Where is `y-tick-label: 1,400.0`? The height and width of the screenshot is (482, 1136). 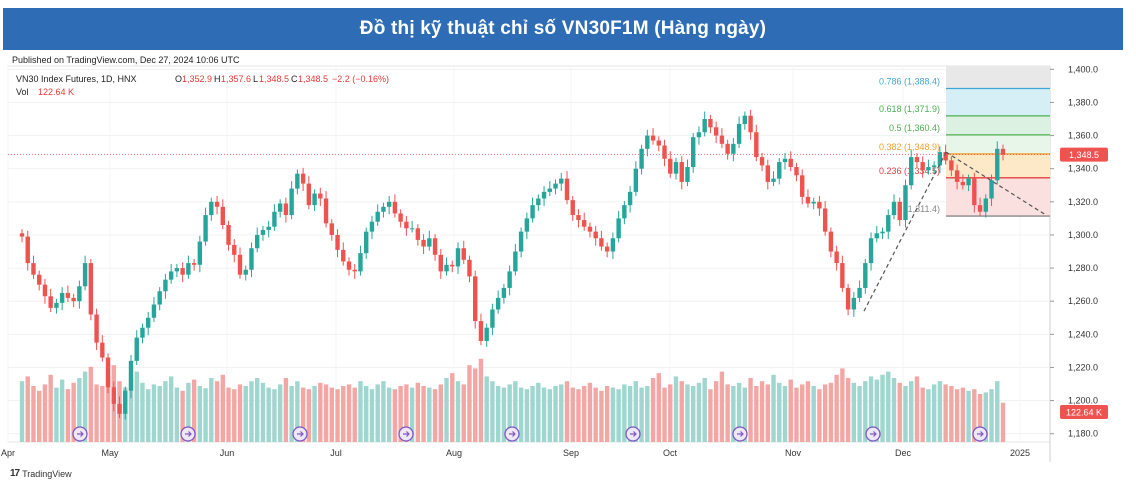
y-tick-label: 1,400.0 is located at coordinates (1083, 69).